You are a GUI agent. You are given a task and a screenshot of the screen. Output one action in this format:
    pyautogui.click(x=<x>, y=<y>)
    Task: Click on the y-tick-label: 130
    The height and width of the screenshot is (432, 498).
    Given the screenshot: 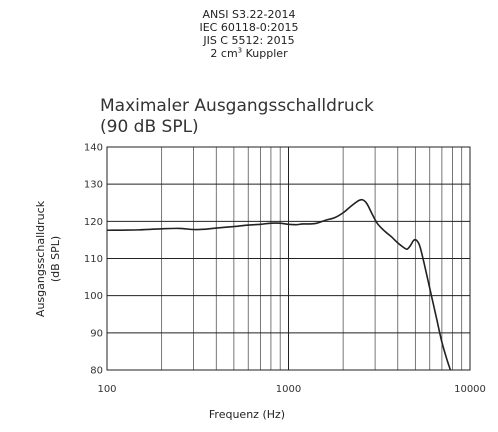 What is the action you would take?
    pyautogui.click(x=93, y=185)
    